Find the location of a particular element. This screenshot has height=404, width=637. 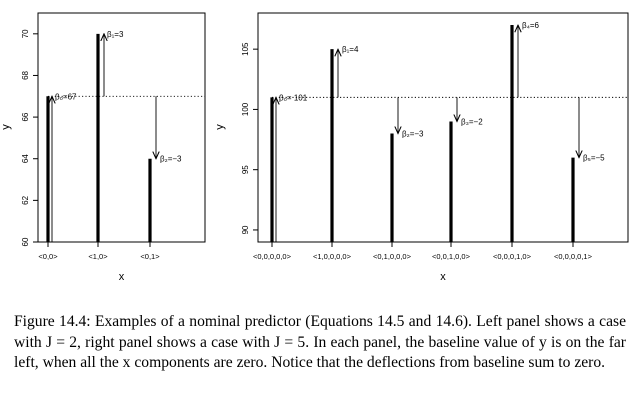

y-tick-label: 64 is located at coordinates (25, 158).